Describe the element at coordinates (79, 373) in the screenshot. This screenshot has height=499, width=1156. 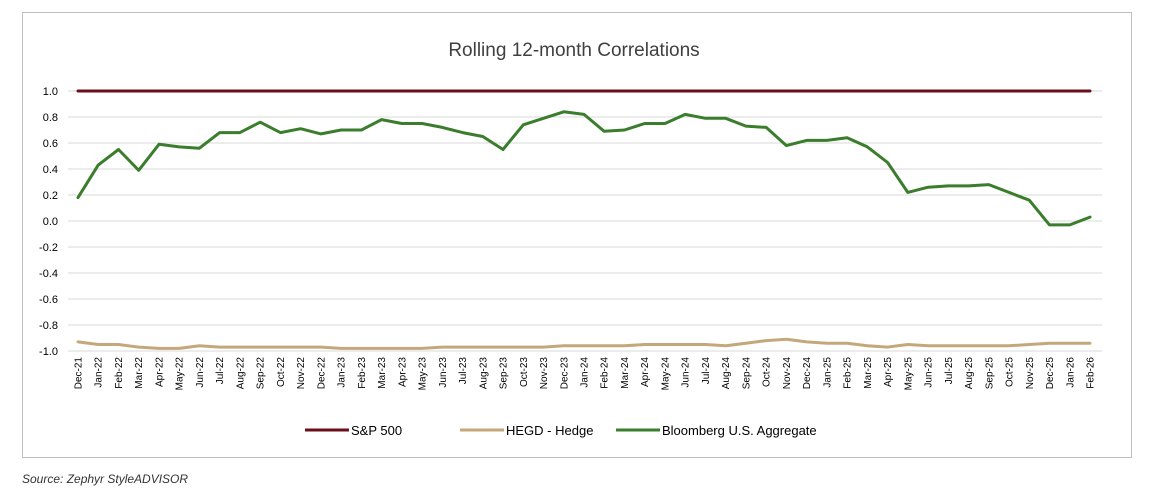
I see `x-tick-label: Dec-21` at that location.